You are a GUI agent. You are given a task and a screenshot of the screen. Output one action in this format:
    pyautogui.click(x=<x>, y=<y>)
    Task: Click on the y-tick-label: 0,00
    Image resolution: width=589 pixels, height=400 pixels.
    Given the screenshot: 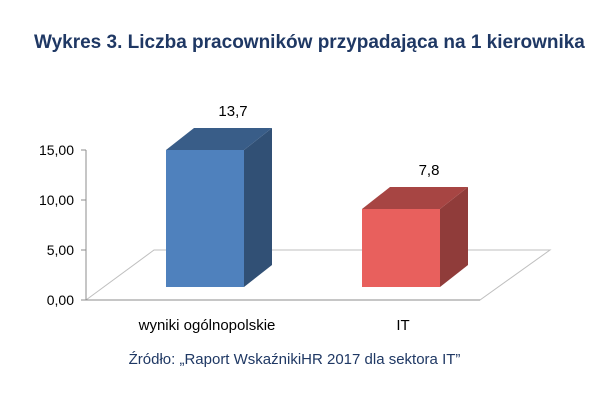 What is the action you would take?
    pyautogui.click(x=60, y=300)
    